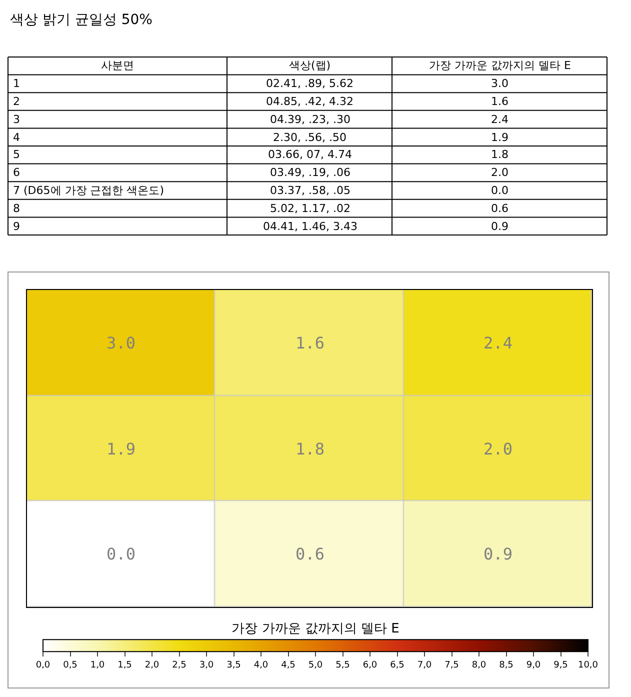  I want to click on text: 02.41, .89, 5.62, so click(310, 83).